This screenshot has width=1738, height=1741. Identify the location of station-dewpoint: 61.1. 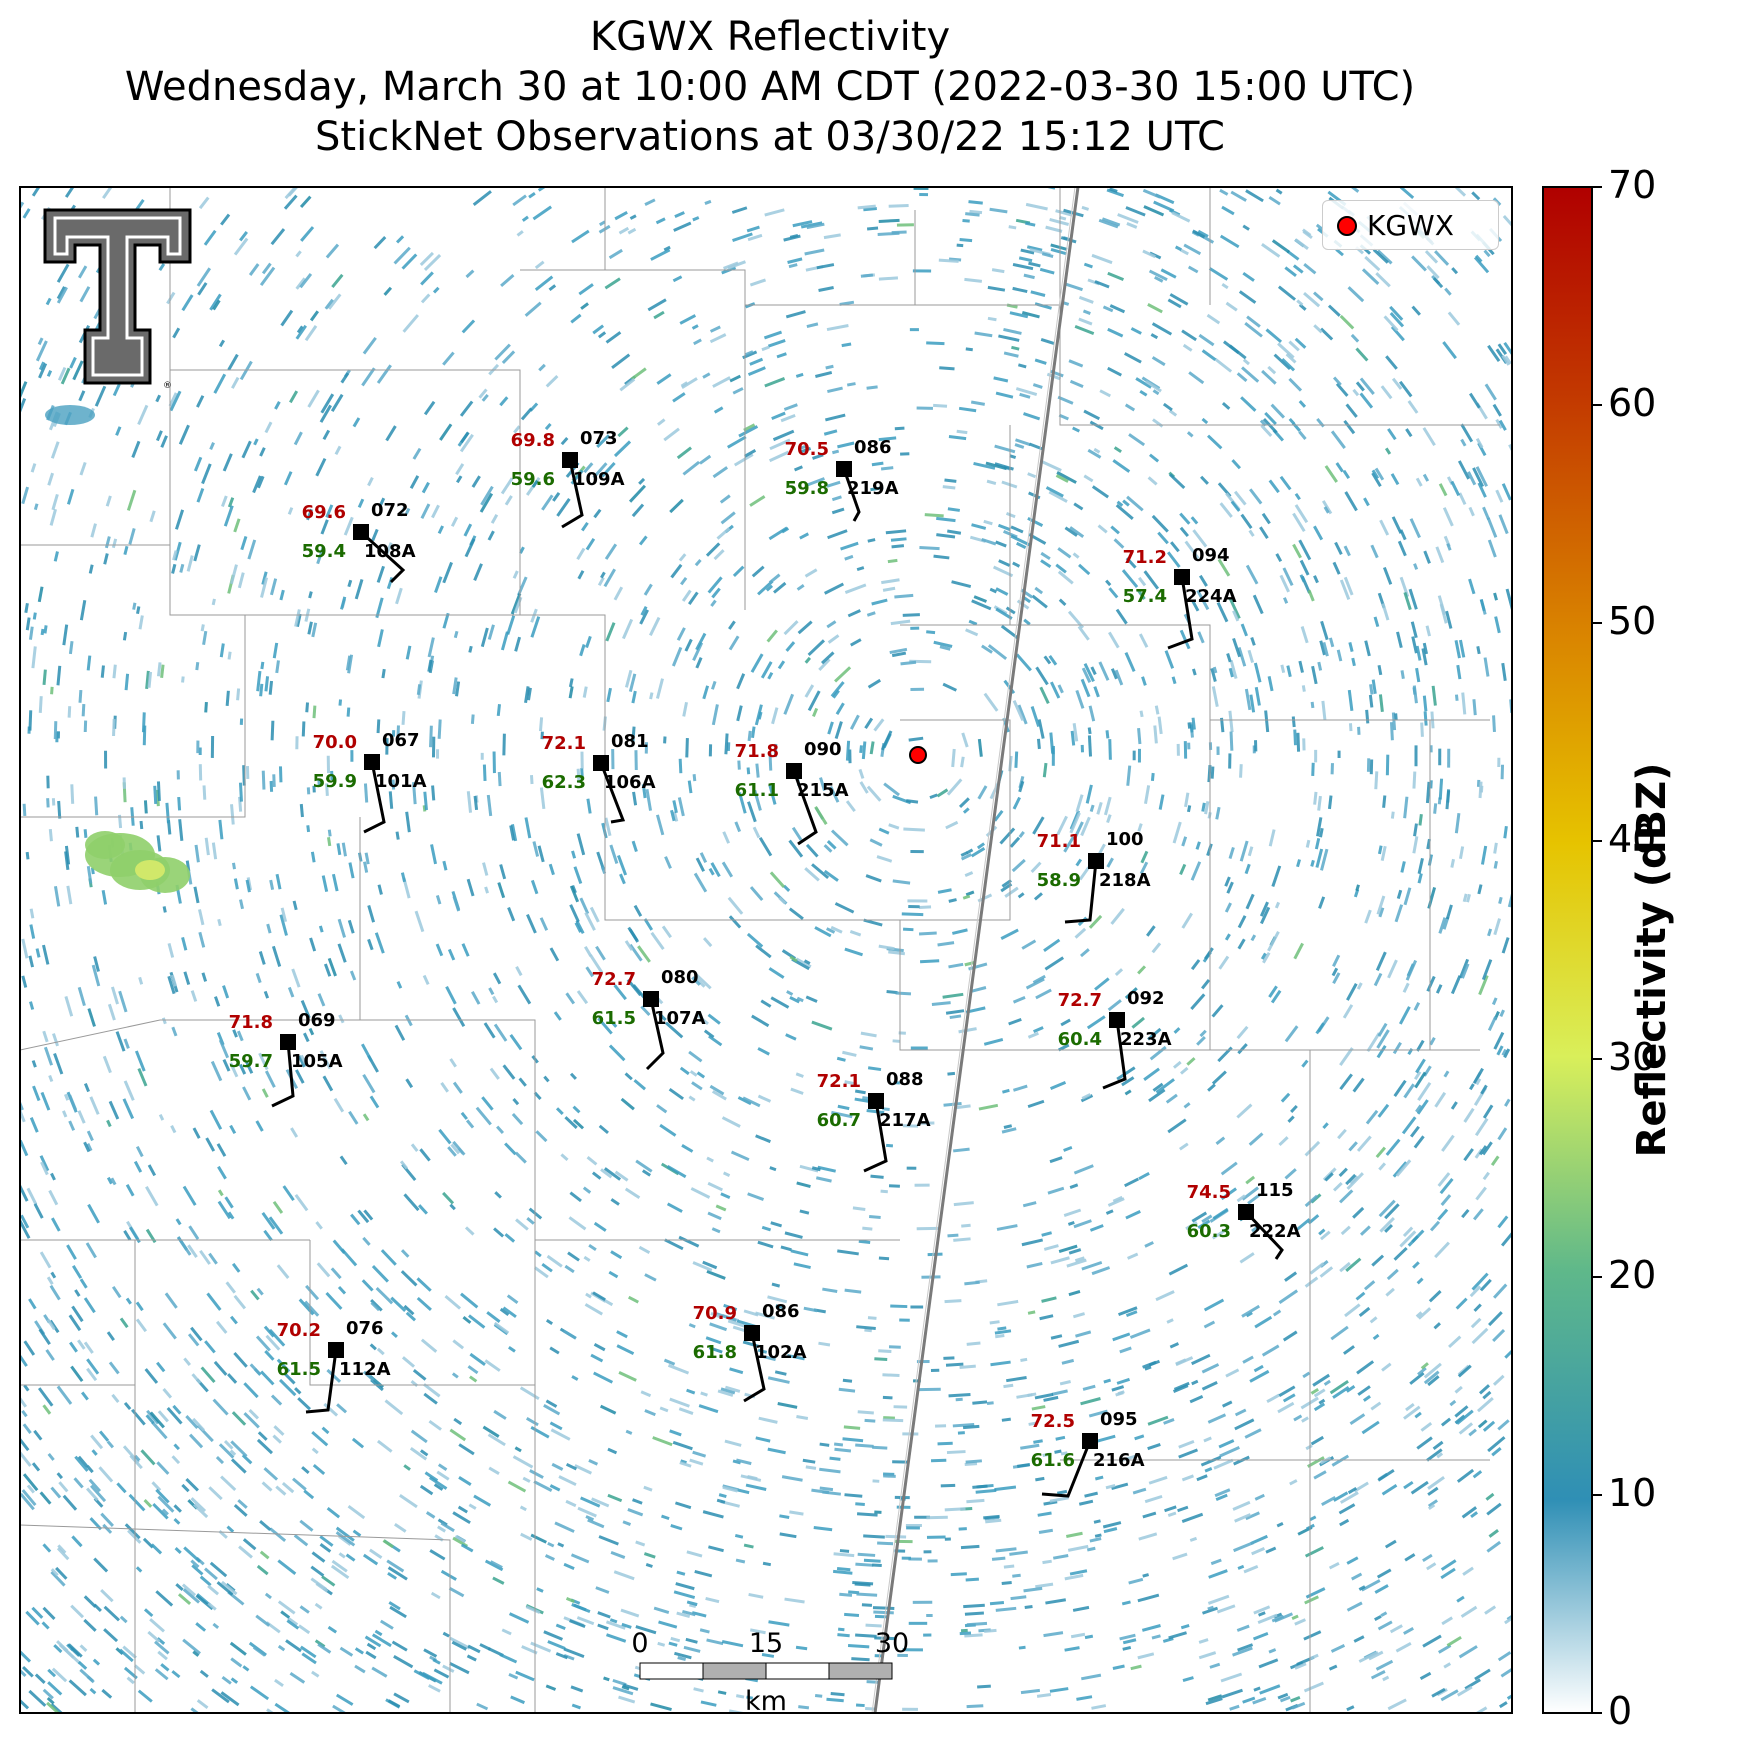
(757, 790).